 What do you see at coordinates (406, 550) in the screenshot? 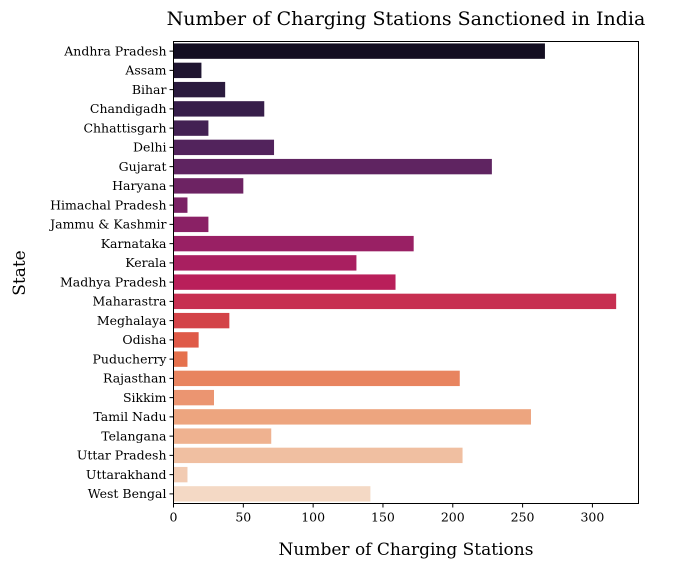
I see `x-axis-title: Number of Charging Stations` at bounding box center [406, 550].